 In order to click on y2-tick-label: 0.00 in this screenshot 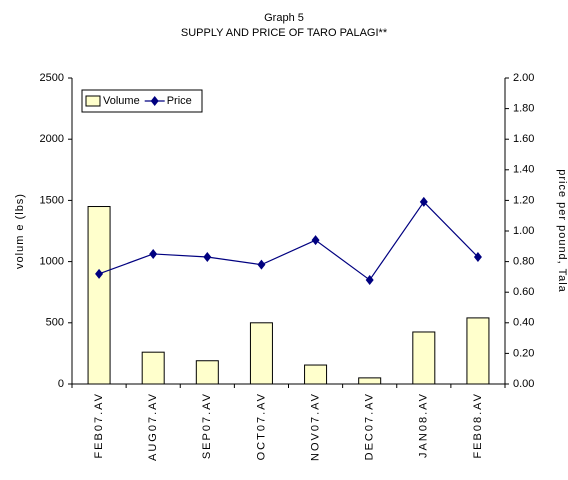, I will do `click(523, 384)`.